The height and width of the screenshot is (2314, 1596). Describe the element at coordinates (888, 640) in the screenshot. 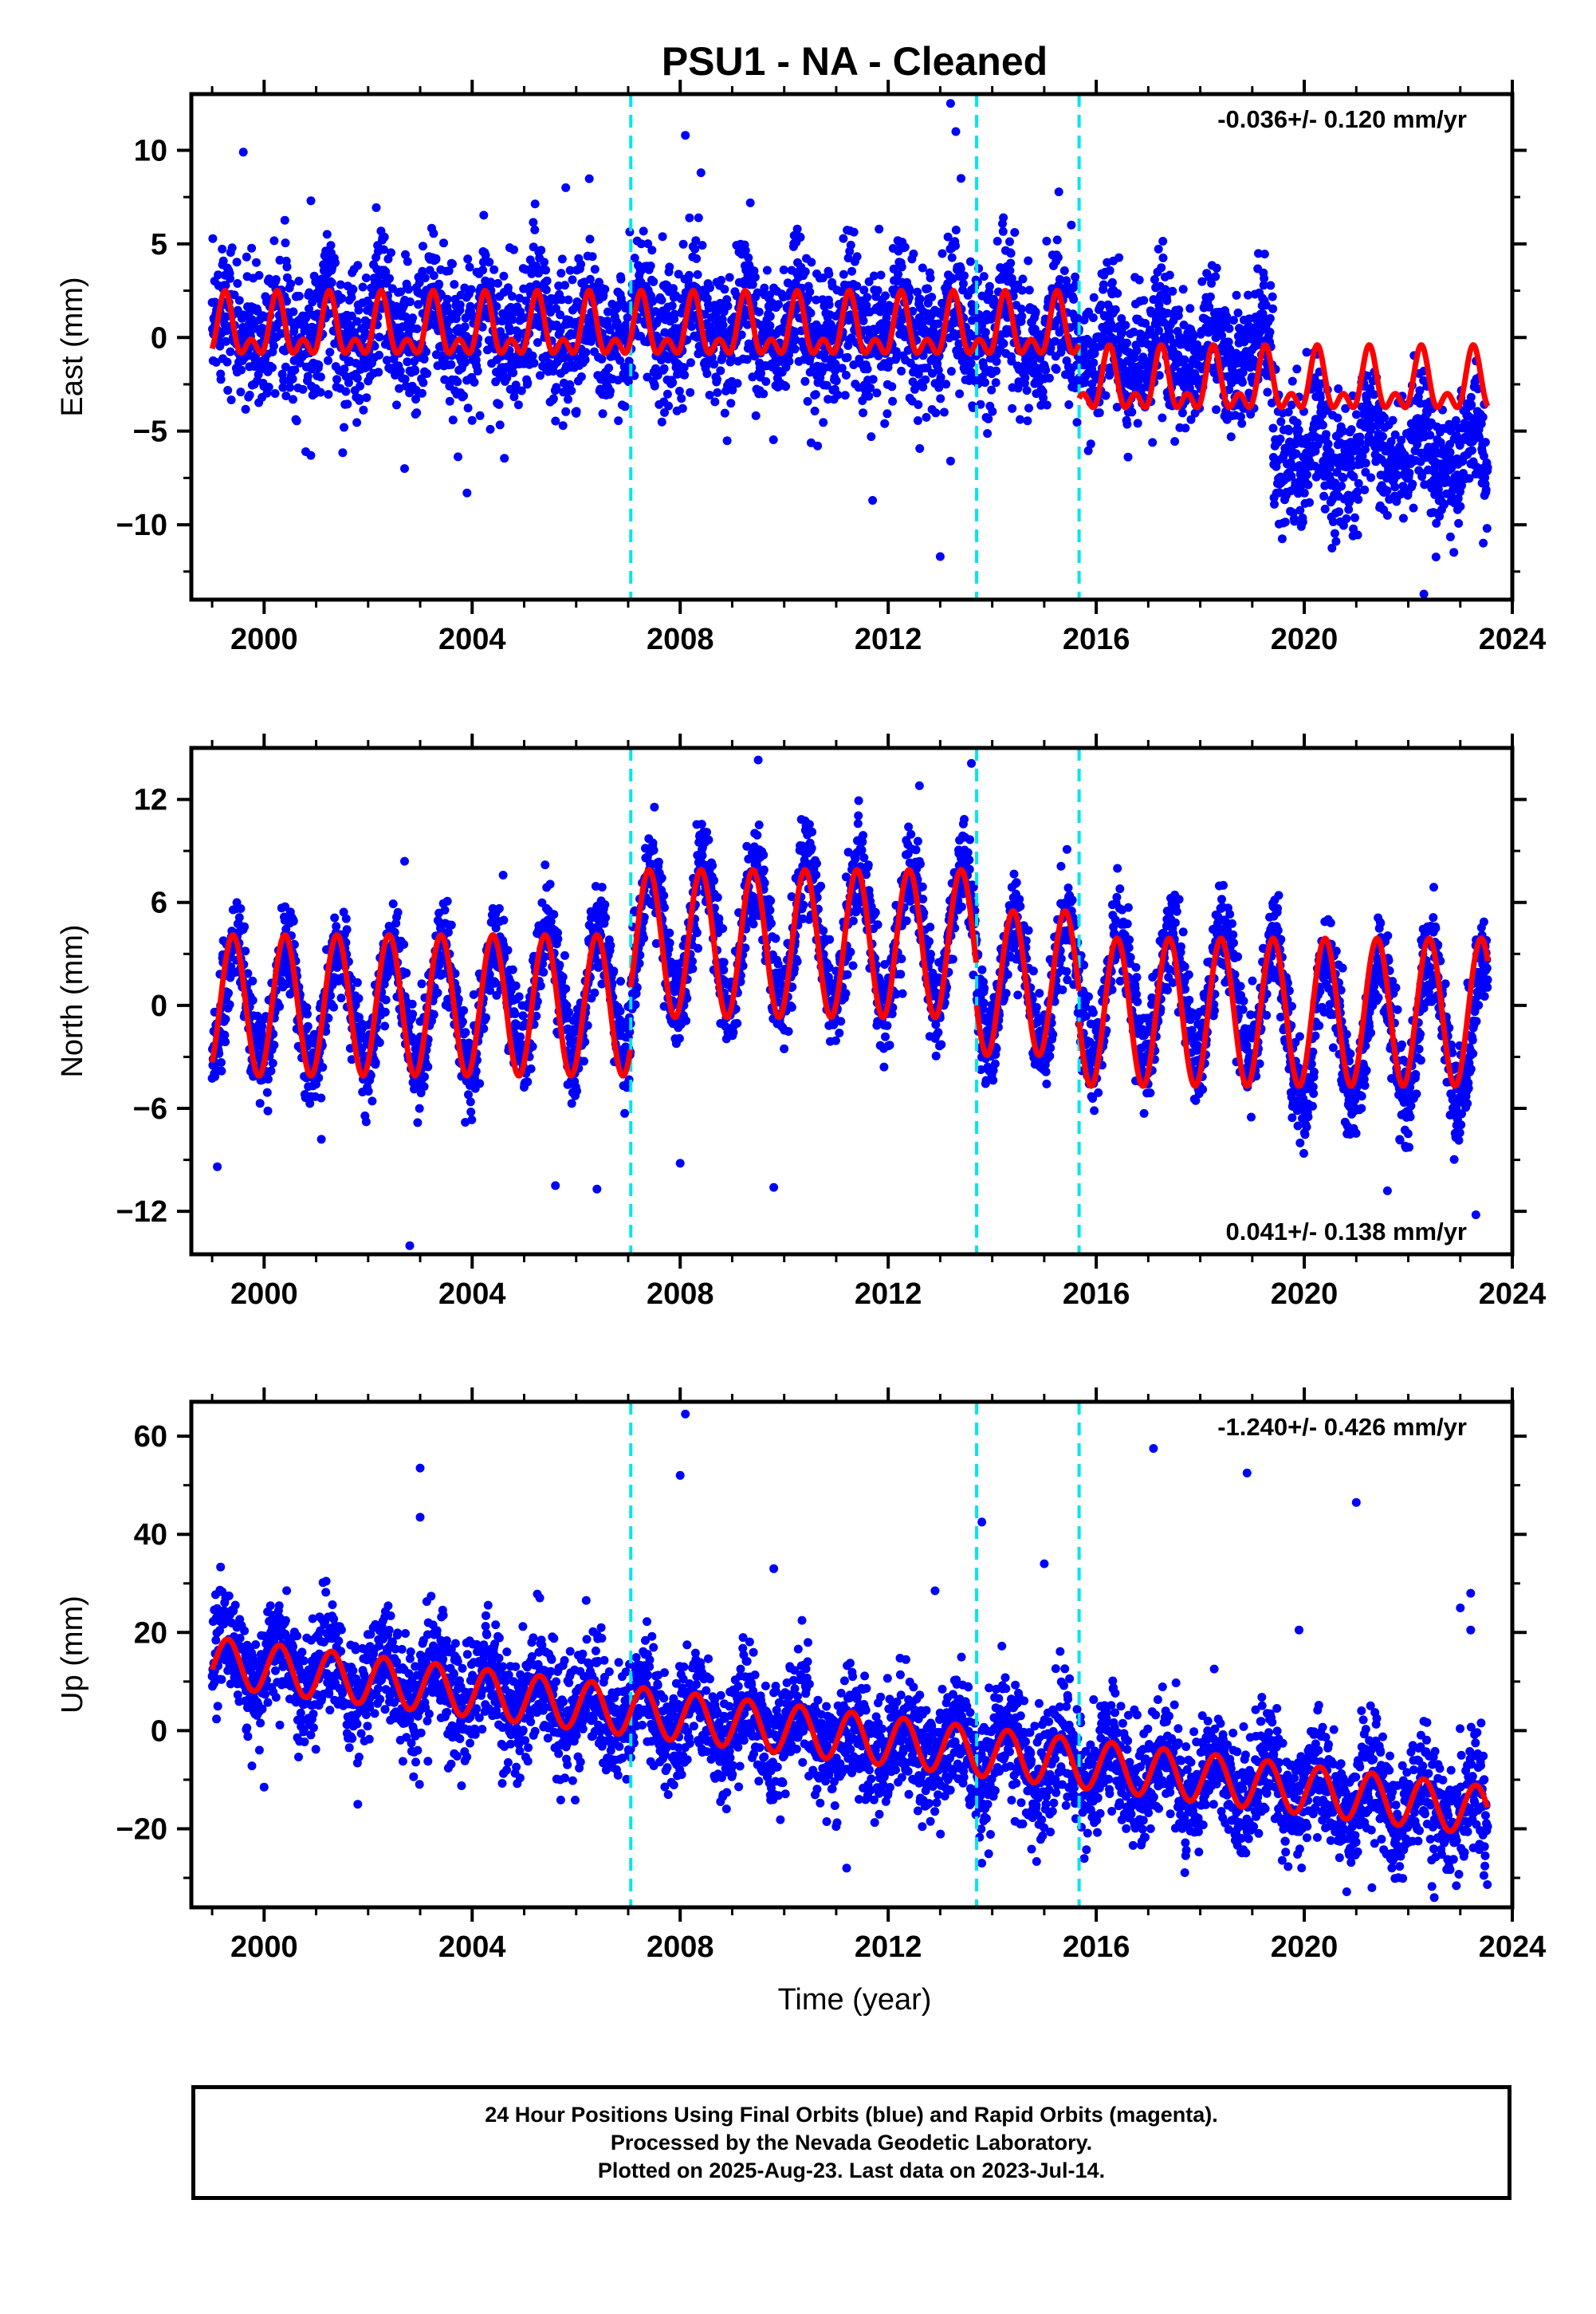

I see `x-tick-label: 2012` at that location.